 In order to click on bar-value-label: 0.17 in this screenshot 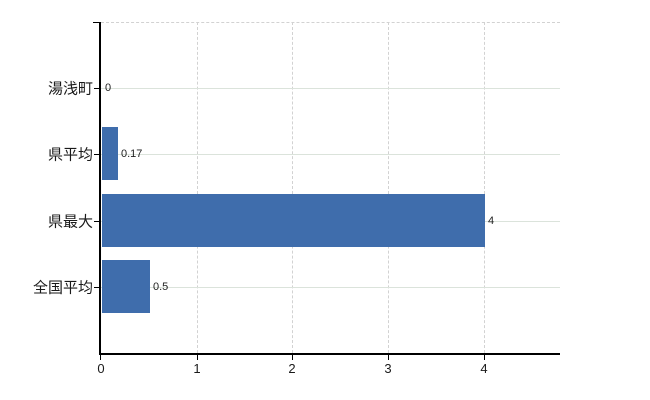, I will do `click(132, 154)`.